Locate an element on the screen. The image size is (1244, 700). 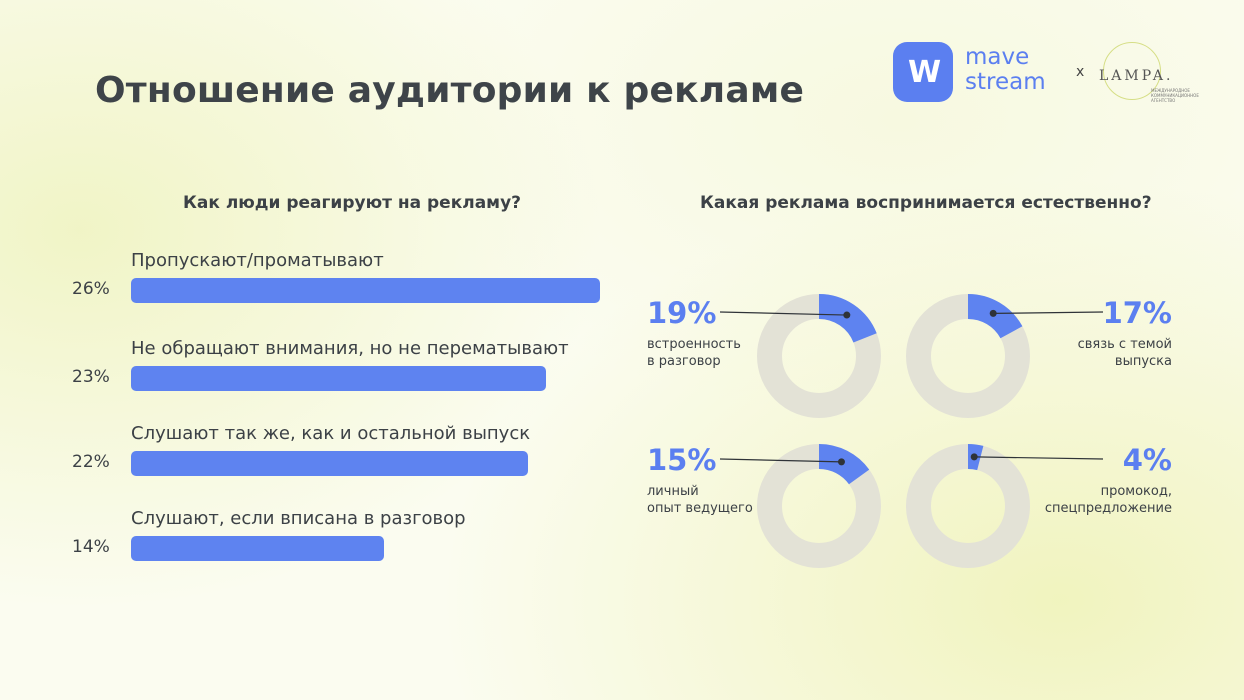
donut-category-line: промокод, is located at coordinates (1136, 491).